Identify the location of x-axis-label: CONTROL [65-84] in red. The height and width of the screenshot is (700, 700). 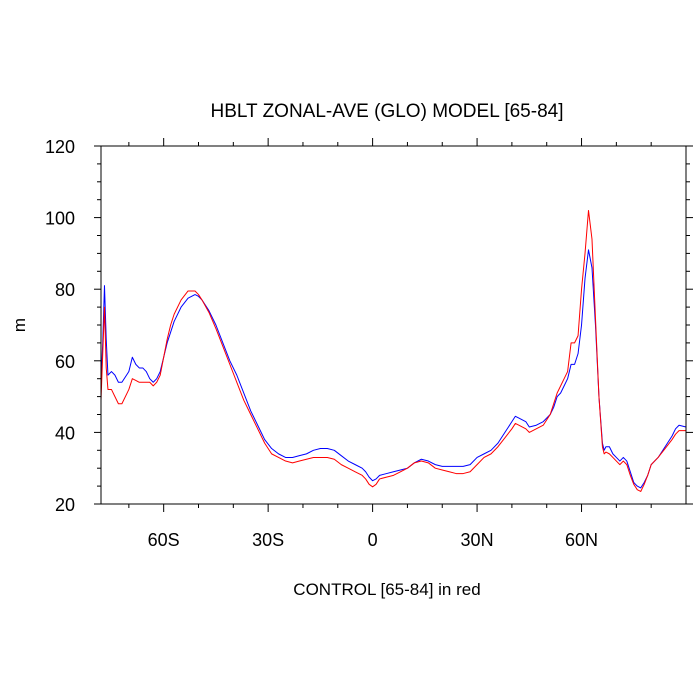
(386, 589).